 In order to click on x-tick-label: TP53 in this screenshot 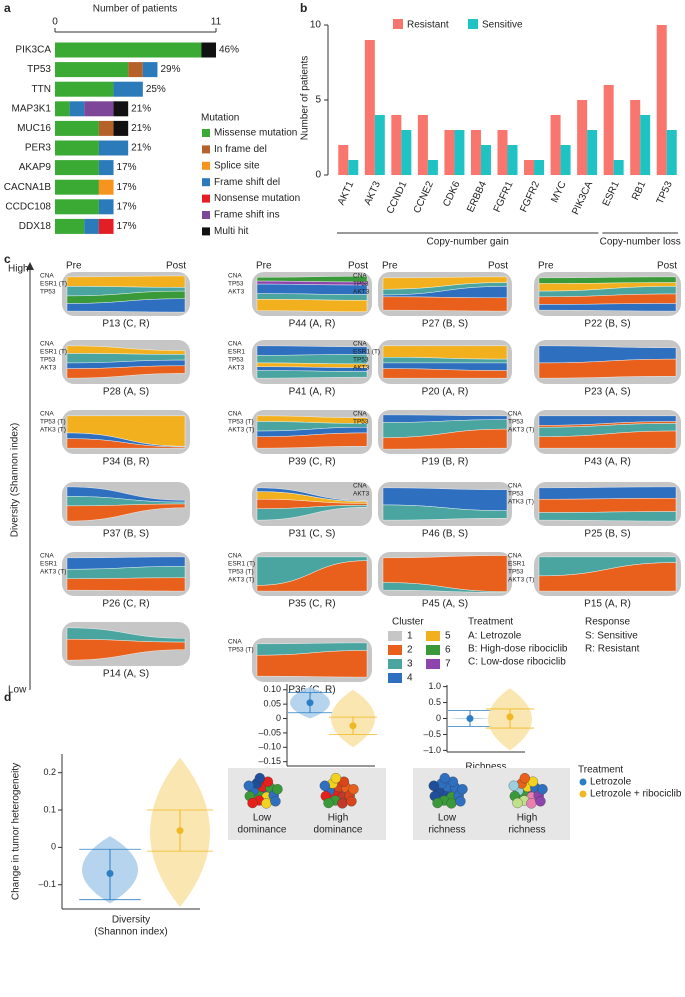, I will do `click(665, 192)`.